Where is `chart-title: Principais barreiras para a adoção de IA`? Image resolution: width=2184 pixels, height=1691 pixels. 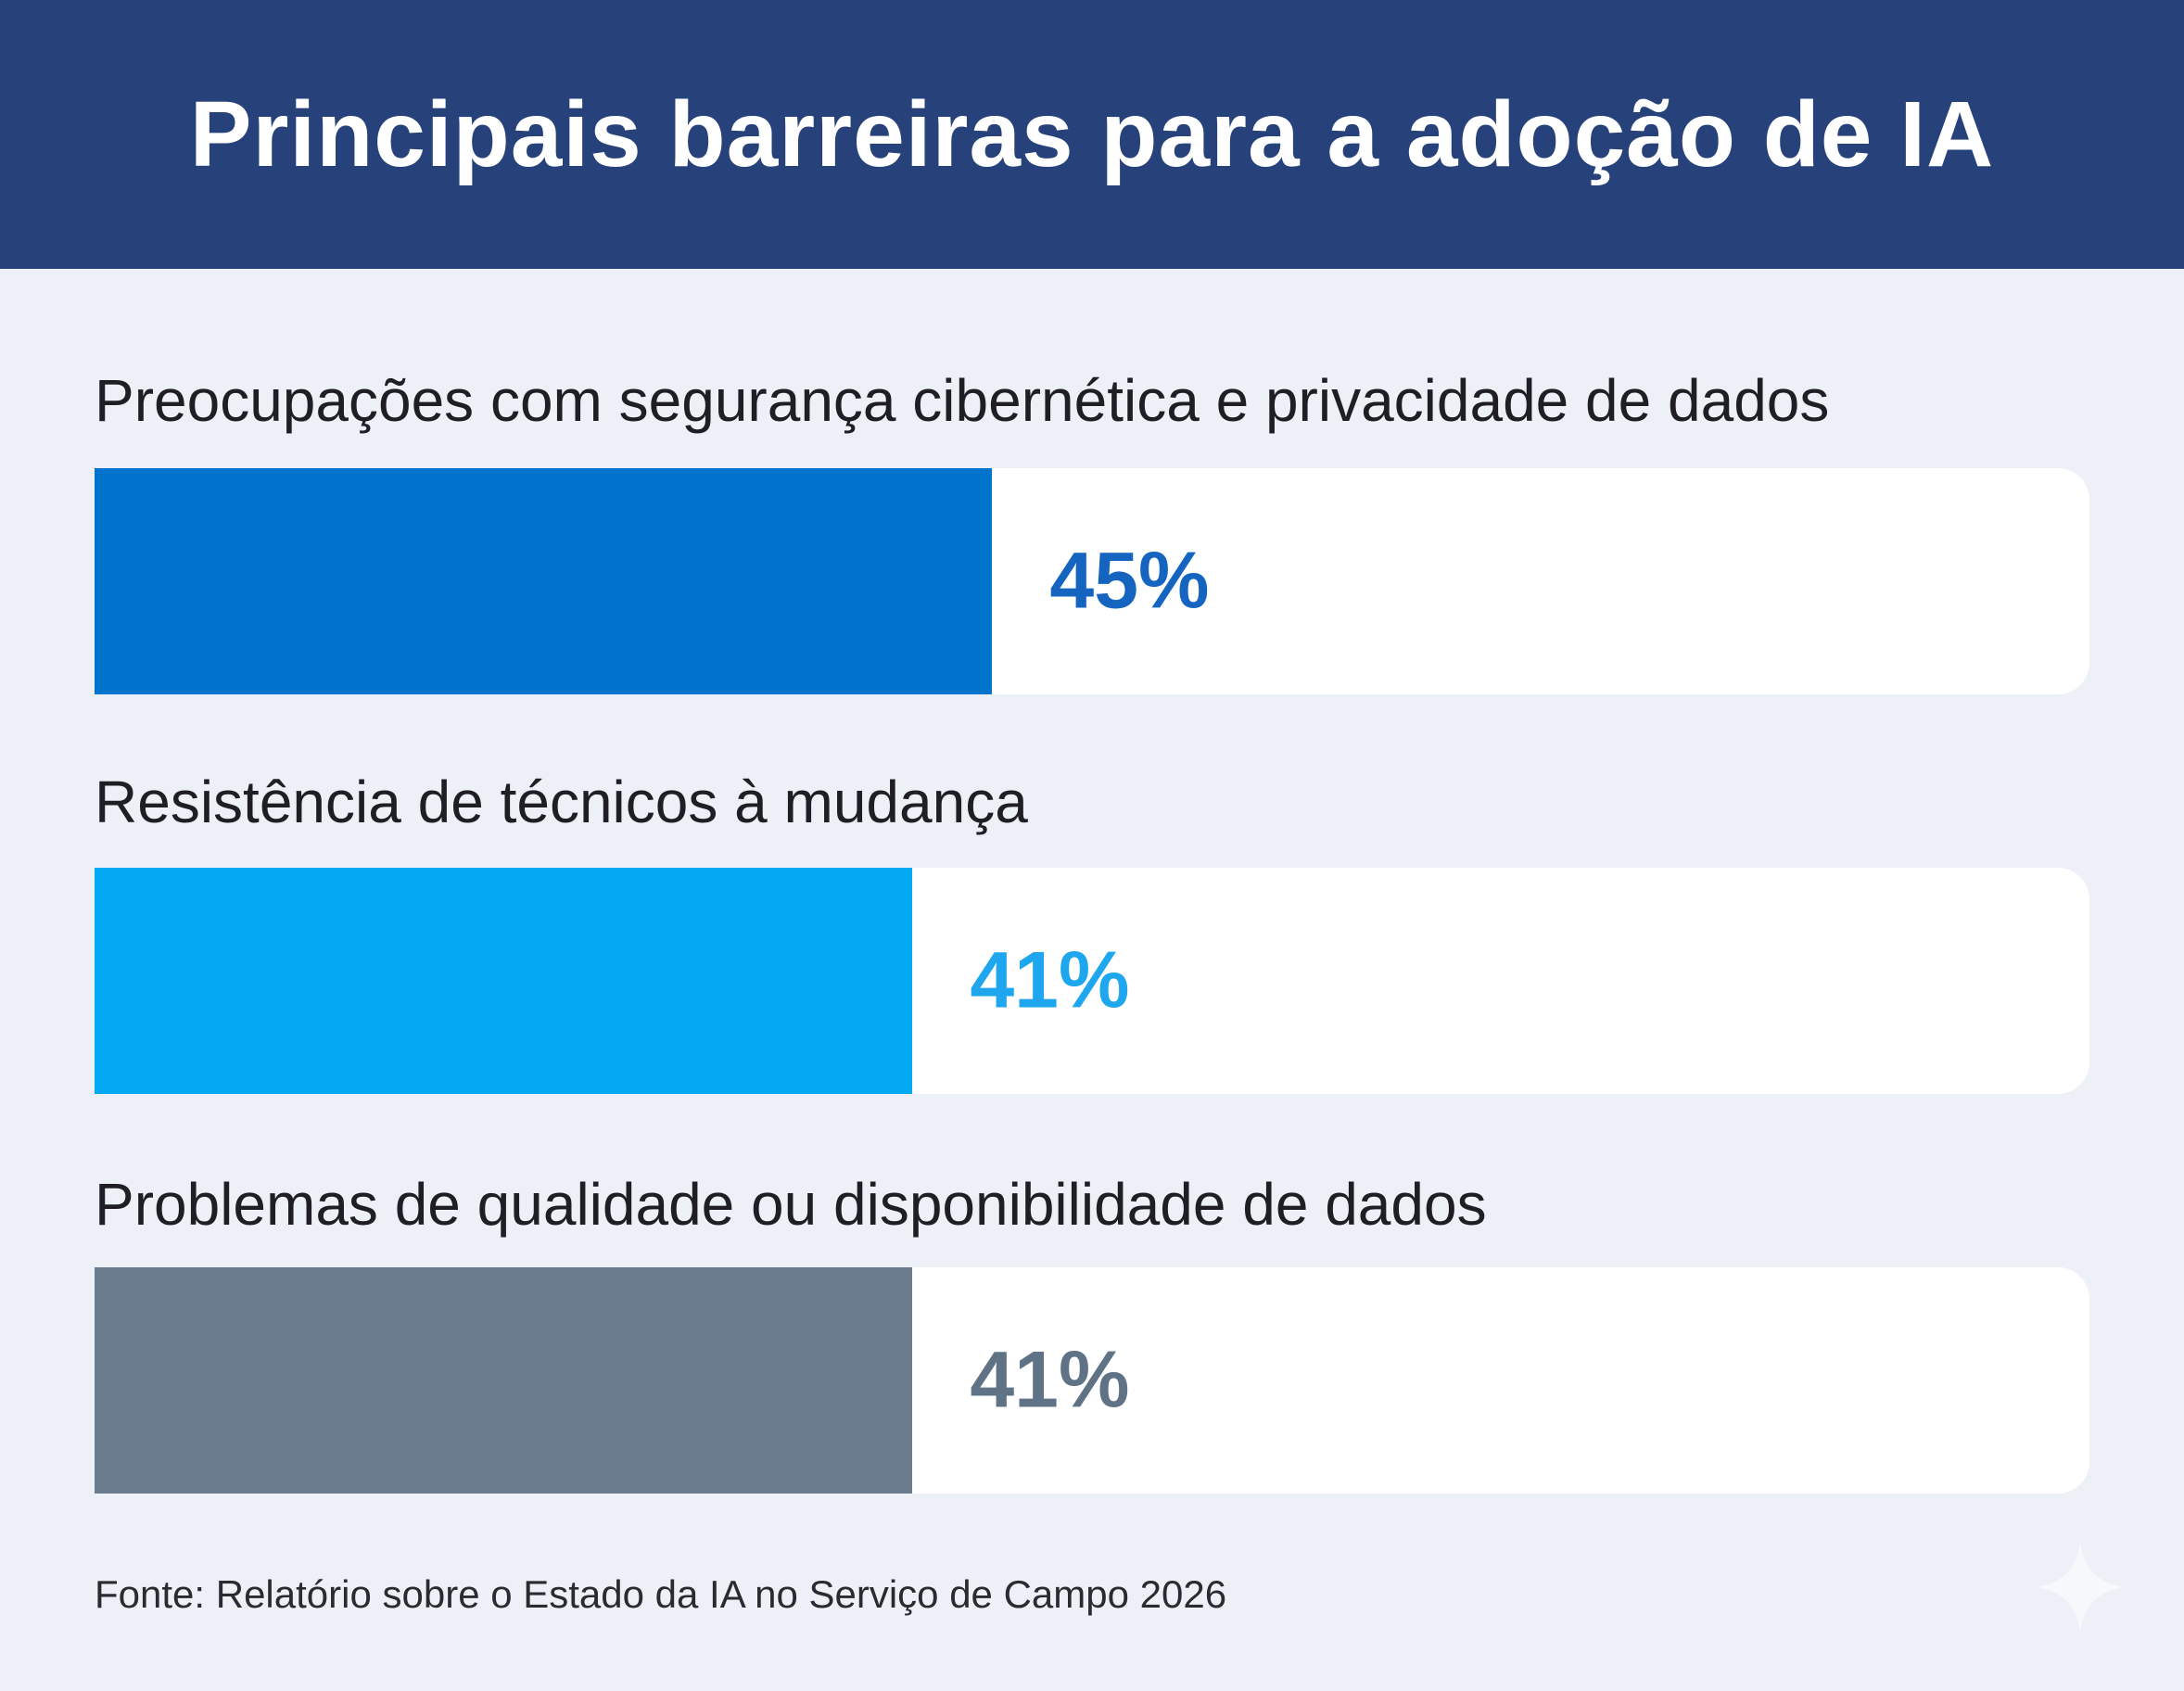
chart-title: Principais barreiras para a adoção de IA is located at coordinates (1092, 134).